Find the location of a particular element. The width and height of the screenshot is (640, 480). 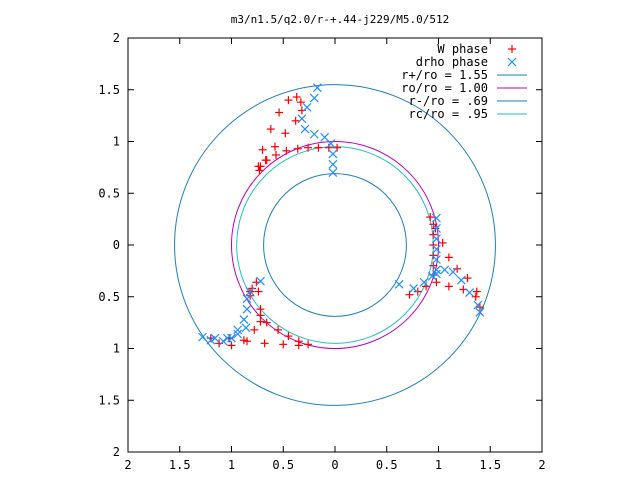

legend-label: r+/ro = 1.55 is located at coordinates (444, 75).